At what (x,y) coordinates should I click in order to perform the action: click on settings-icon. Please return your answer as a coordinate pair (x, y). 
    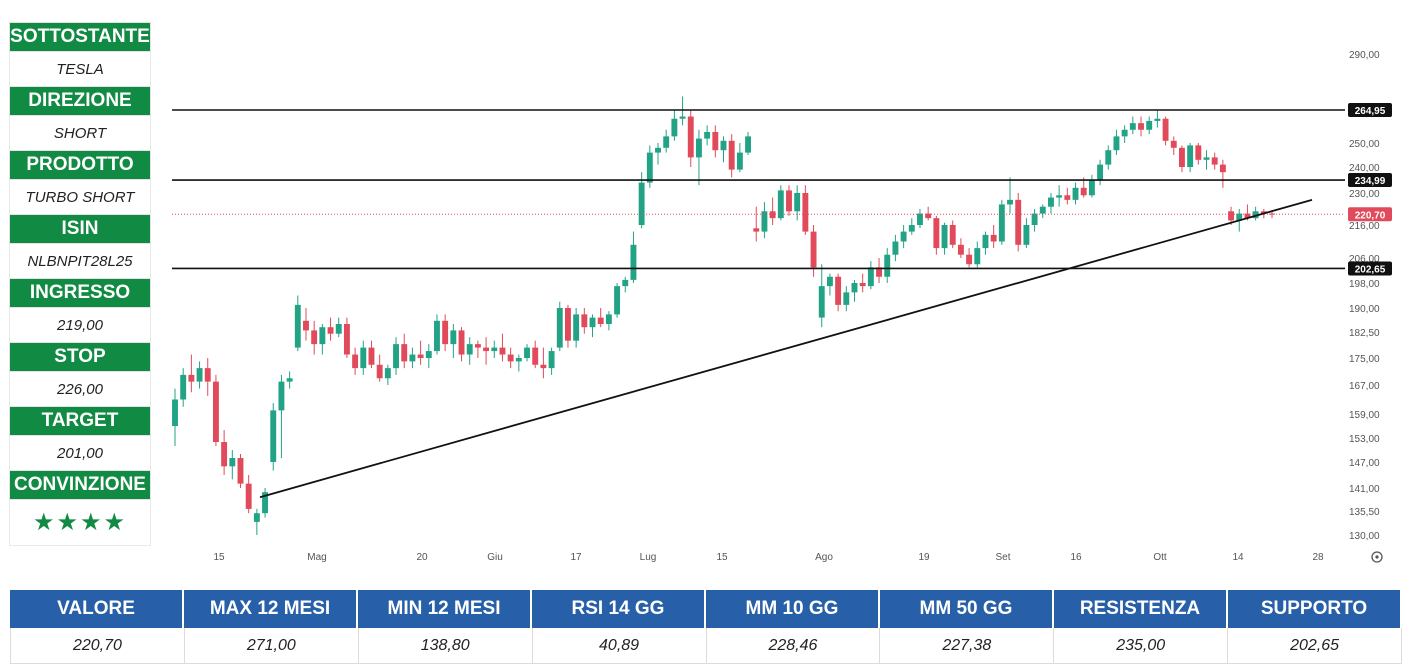
    Looking at the image, I should click on (1377, 557).